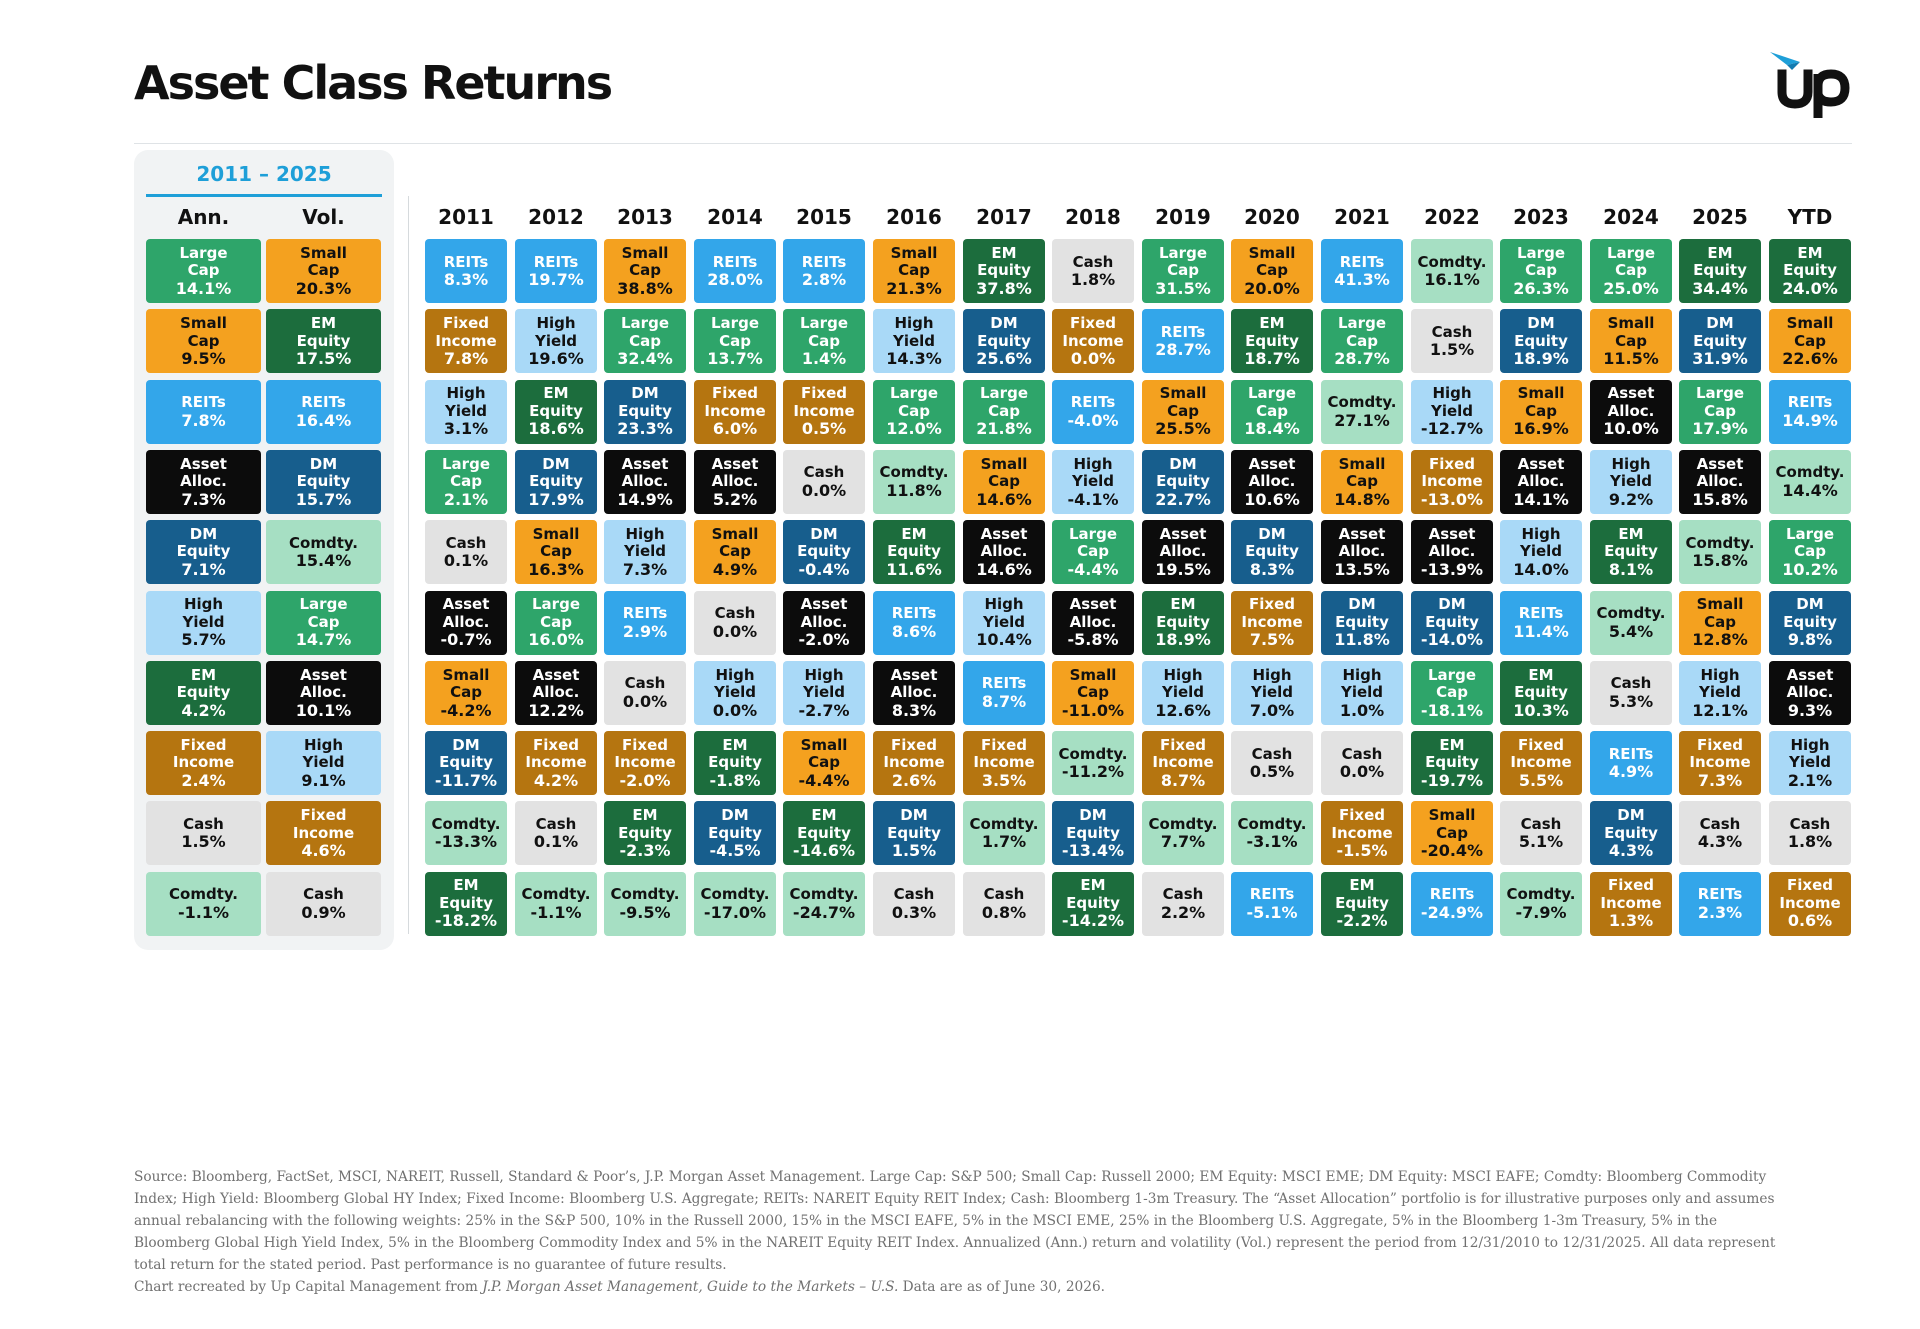 The width and height of the screenshot is (1920, 1329). I want to click on cell-value: -2.3%, so click(645, 851).